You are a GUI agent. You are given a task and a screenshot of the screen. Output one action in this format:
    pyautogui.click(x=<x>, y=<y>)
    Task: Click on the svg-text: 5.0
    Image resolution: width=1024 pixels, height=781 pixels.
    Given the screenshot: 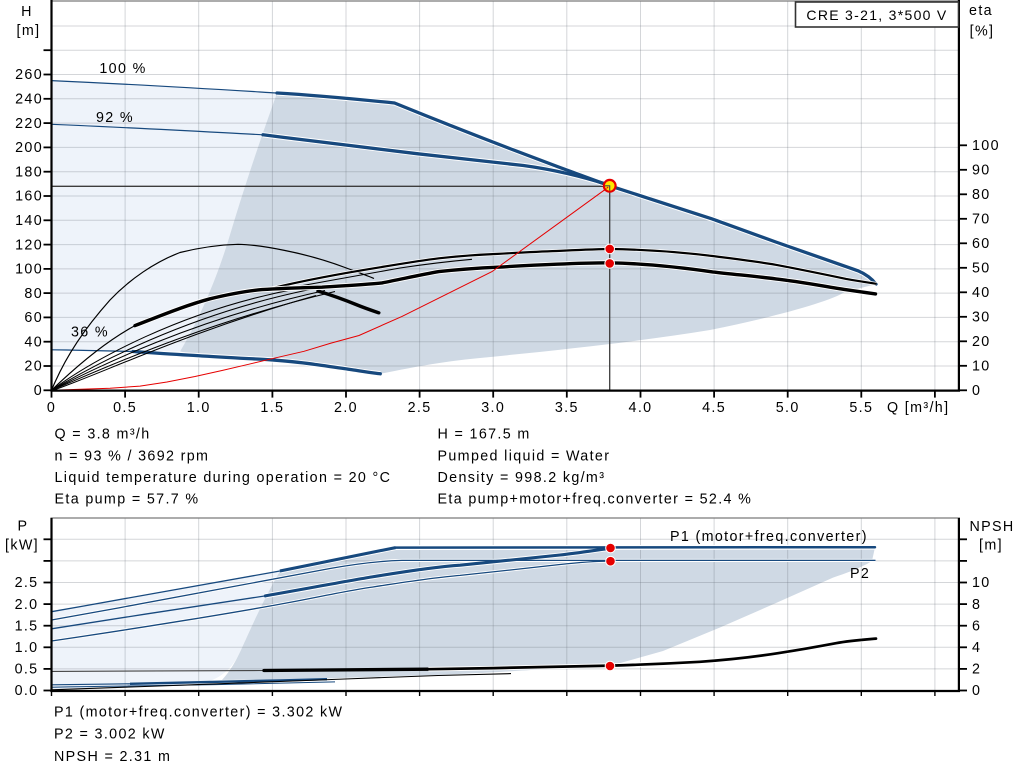 What is the action you would take?
    pyautogui.click(x=788, y=408)
    